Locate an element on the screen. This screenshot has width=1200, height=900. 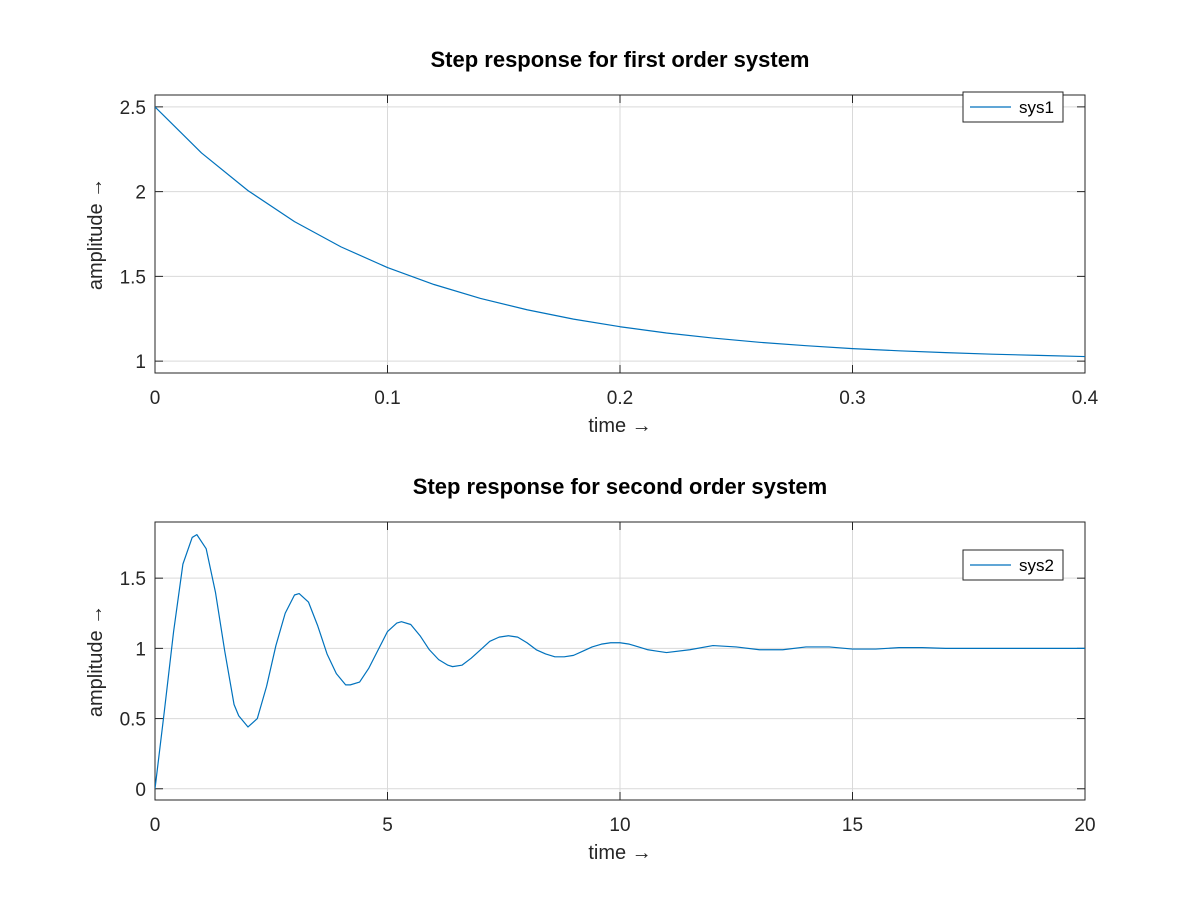
x-tick-label: 15 is located at coordinates (852, 825).